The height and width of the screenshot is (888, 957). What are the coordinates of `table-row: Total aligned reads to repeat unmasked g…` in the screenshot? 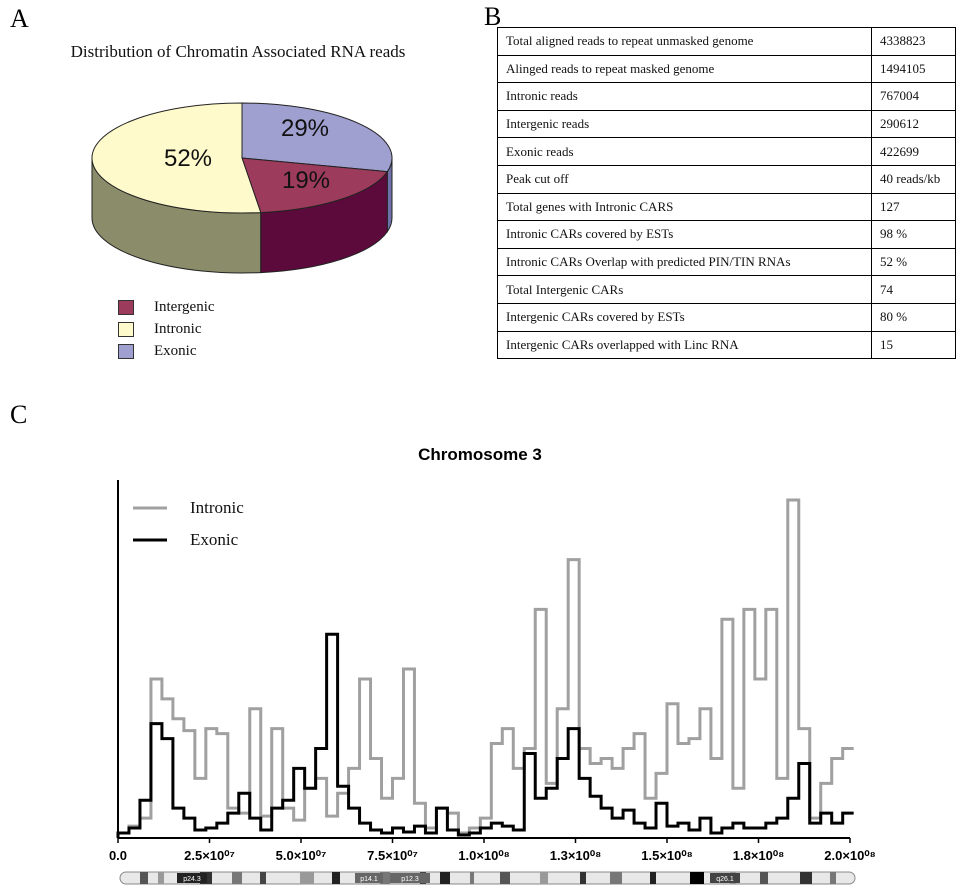 It's located at (726, 41).